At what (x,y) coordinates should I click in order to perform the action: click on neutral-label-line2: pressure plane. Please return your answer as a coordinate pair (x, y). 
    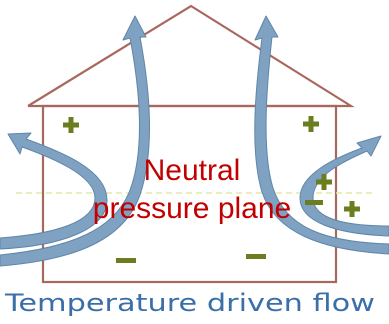
    Looking at the image, I should click on (192, 208).